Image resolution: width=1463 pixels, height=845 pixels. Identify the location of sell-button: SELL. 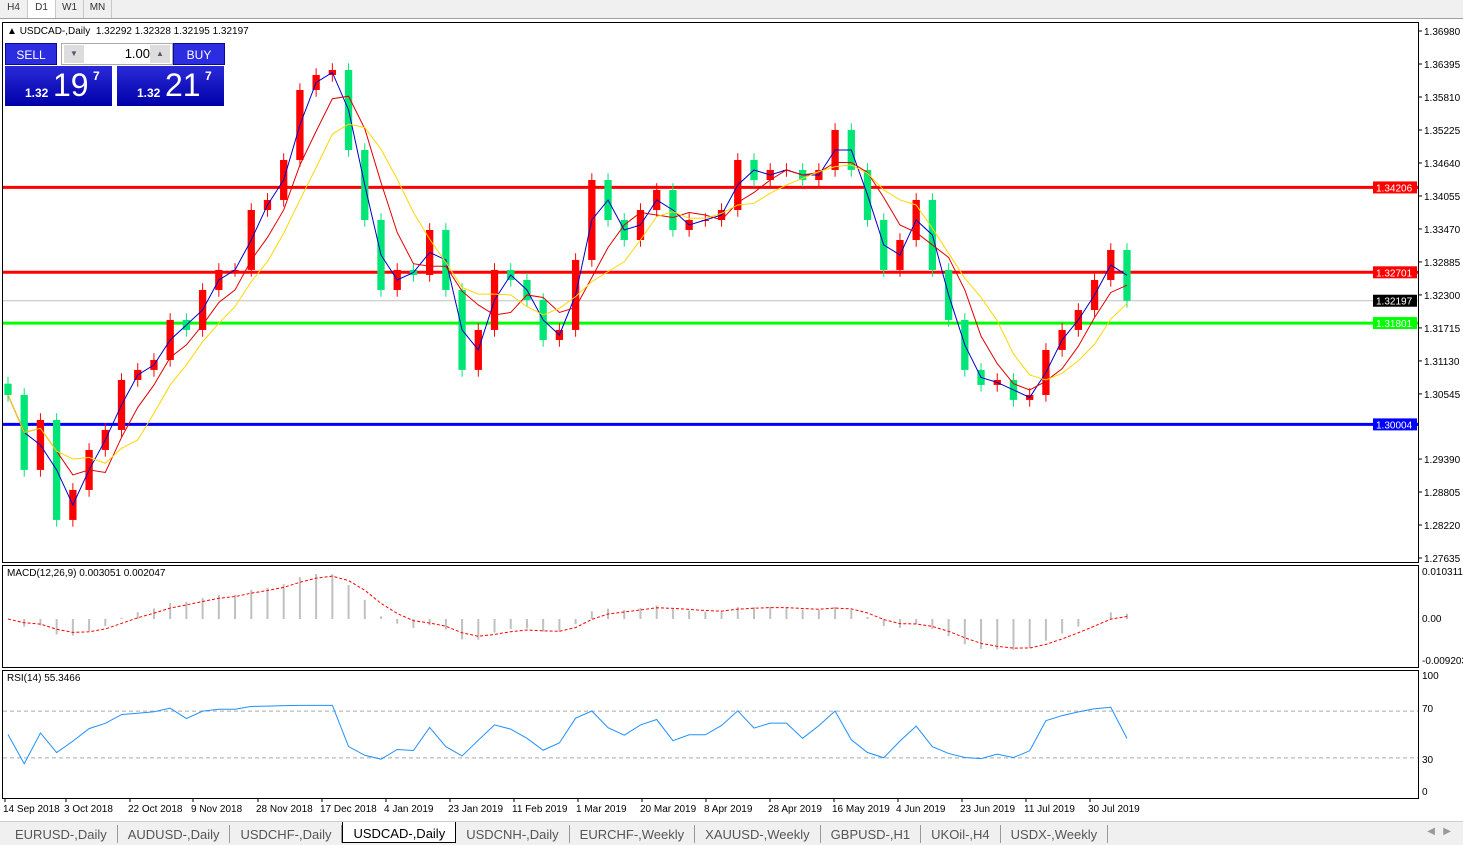
(31, 54).